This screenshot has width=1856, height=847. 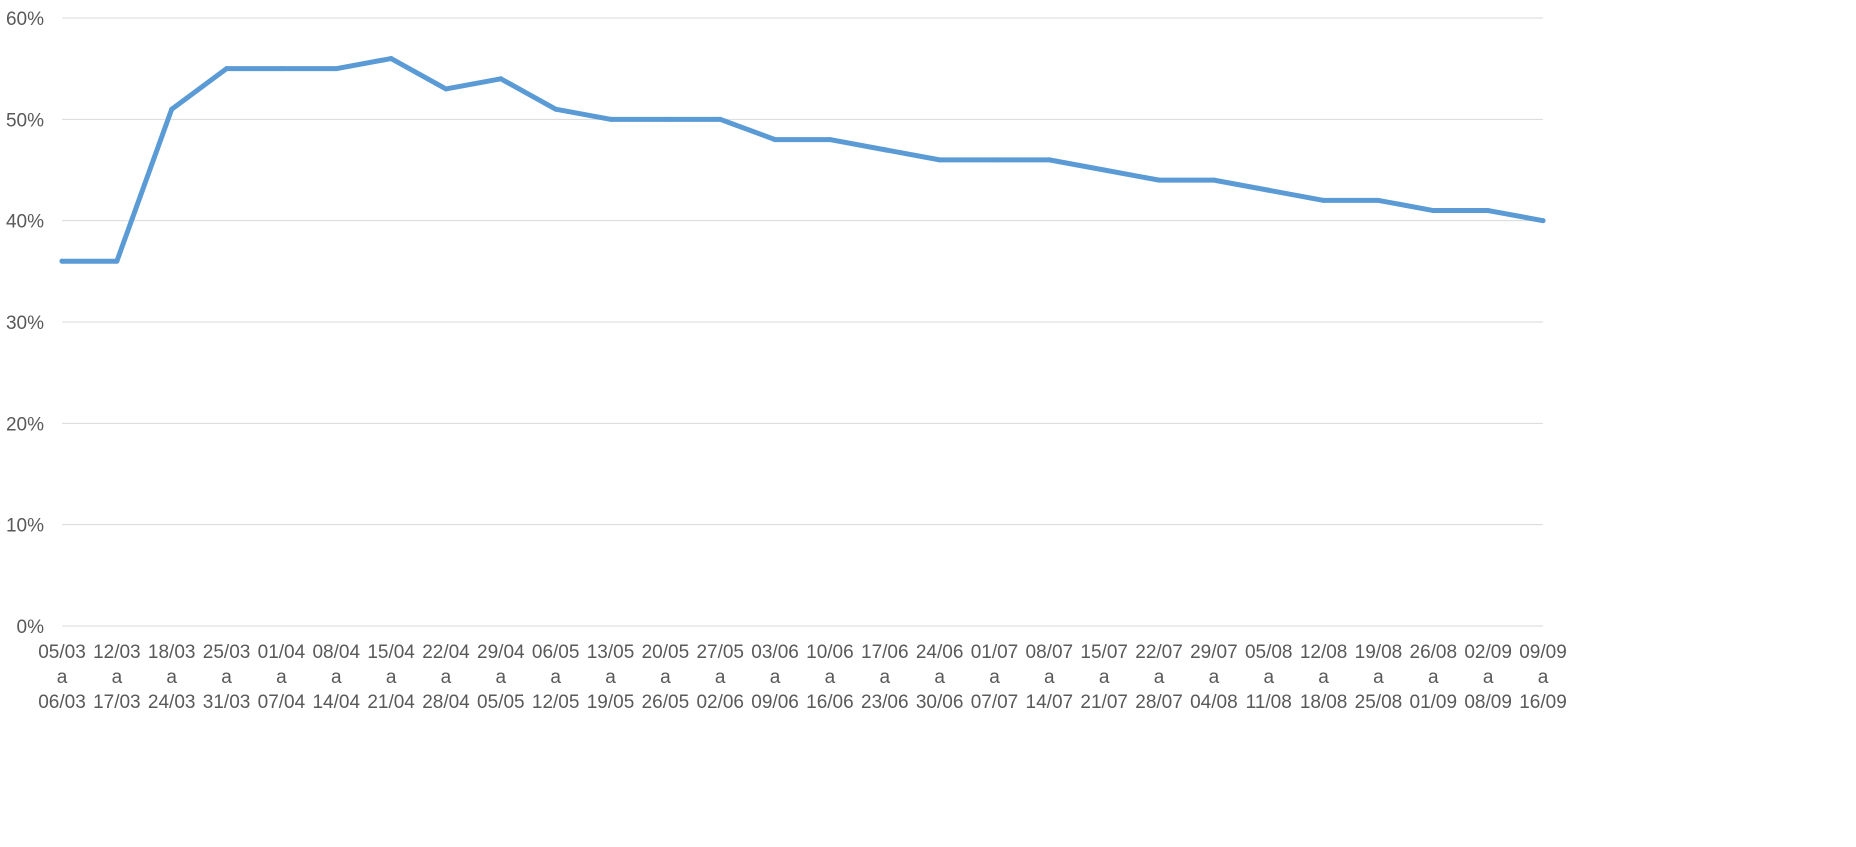 I want to click on x-tick-label: 13/05 a 19/05, so click(x=611, y=677).